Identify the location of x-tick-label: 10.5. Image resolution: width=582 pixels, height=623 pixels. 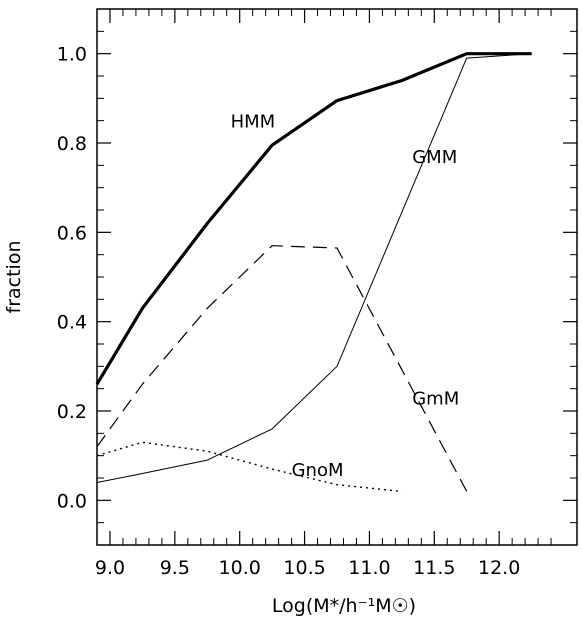
(304, 568).